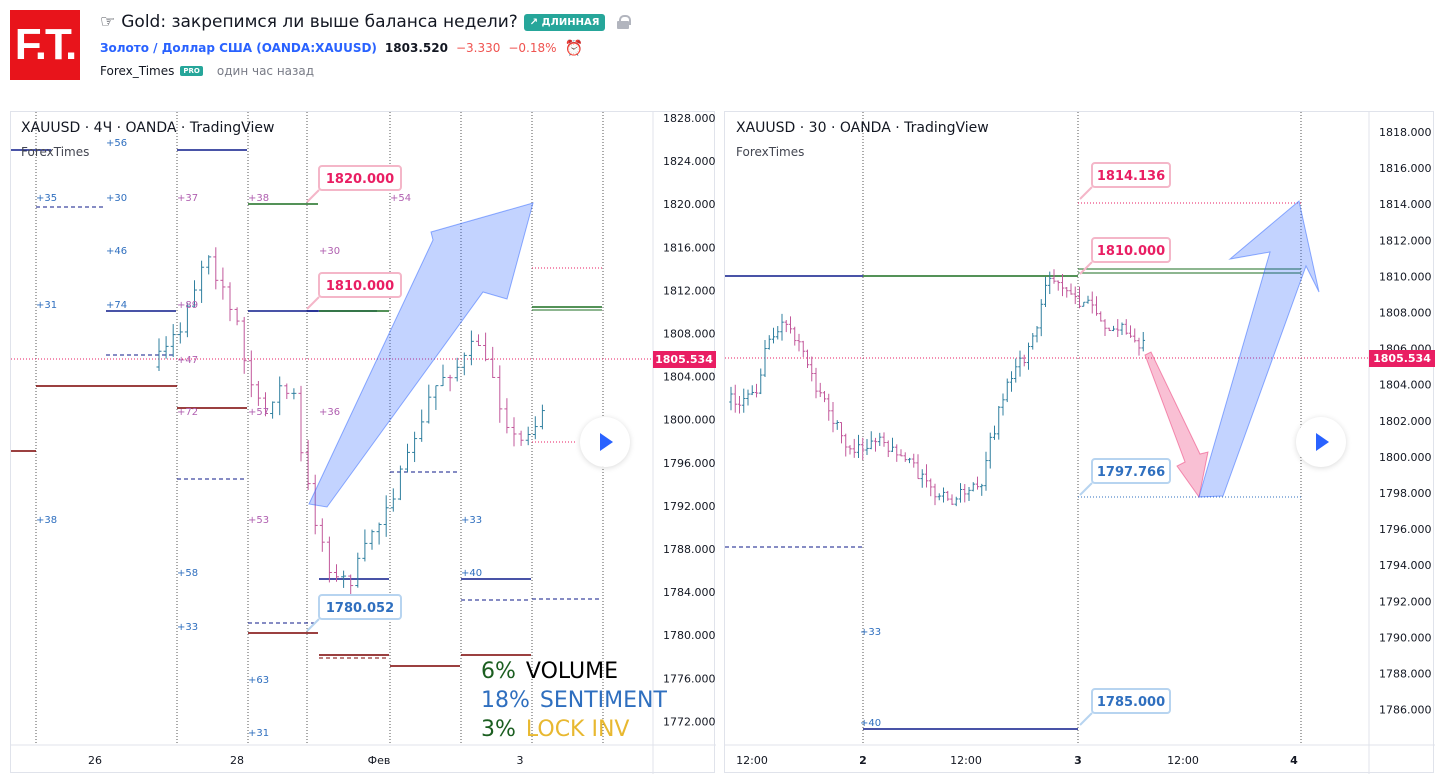 The height and width of the screenshot is (777, 1441). I want to click on left-volume-label: +37, so click(187, 198).